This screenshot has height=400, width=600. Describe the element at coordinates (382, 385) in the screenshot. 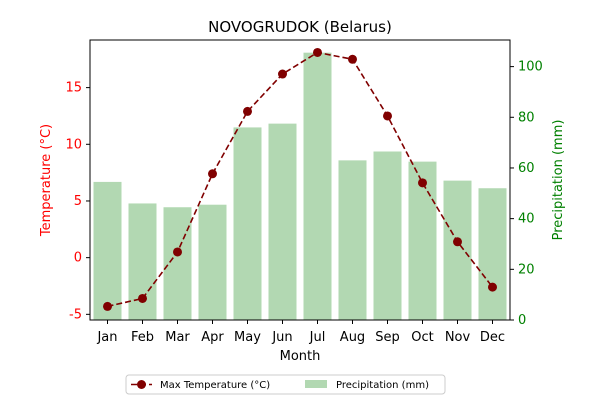

I see `legend-label-precipitation: Precipitation (mm)` at that location.